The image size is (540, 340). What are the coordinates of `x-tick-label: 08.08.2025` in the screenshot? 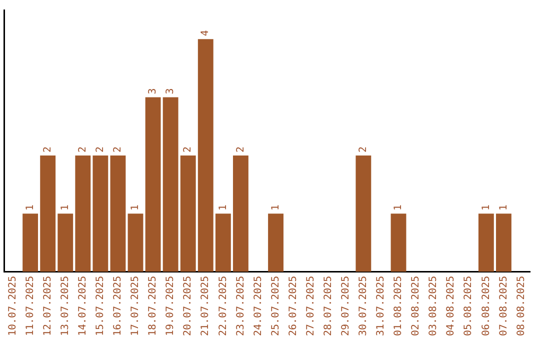 It's located at (521, 306).